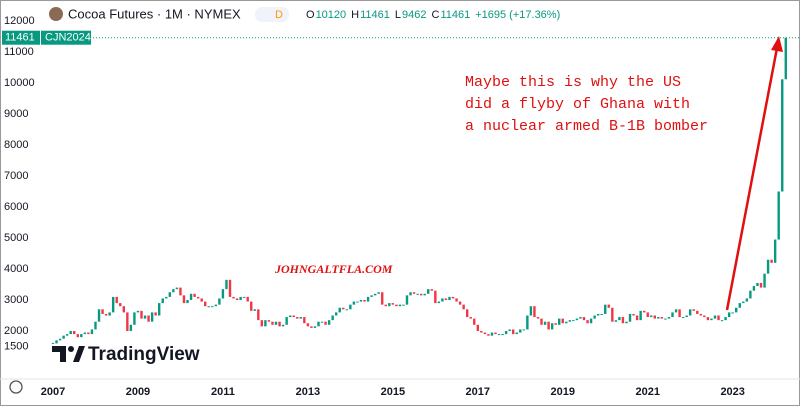 Image resolution: width=800 pixels, height=406 pixels. I want to click on last-price-label: 11461, so click(20, 38).